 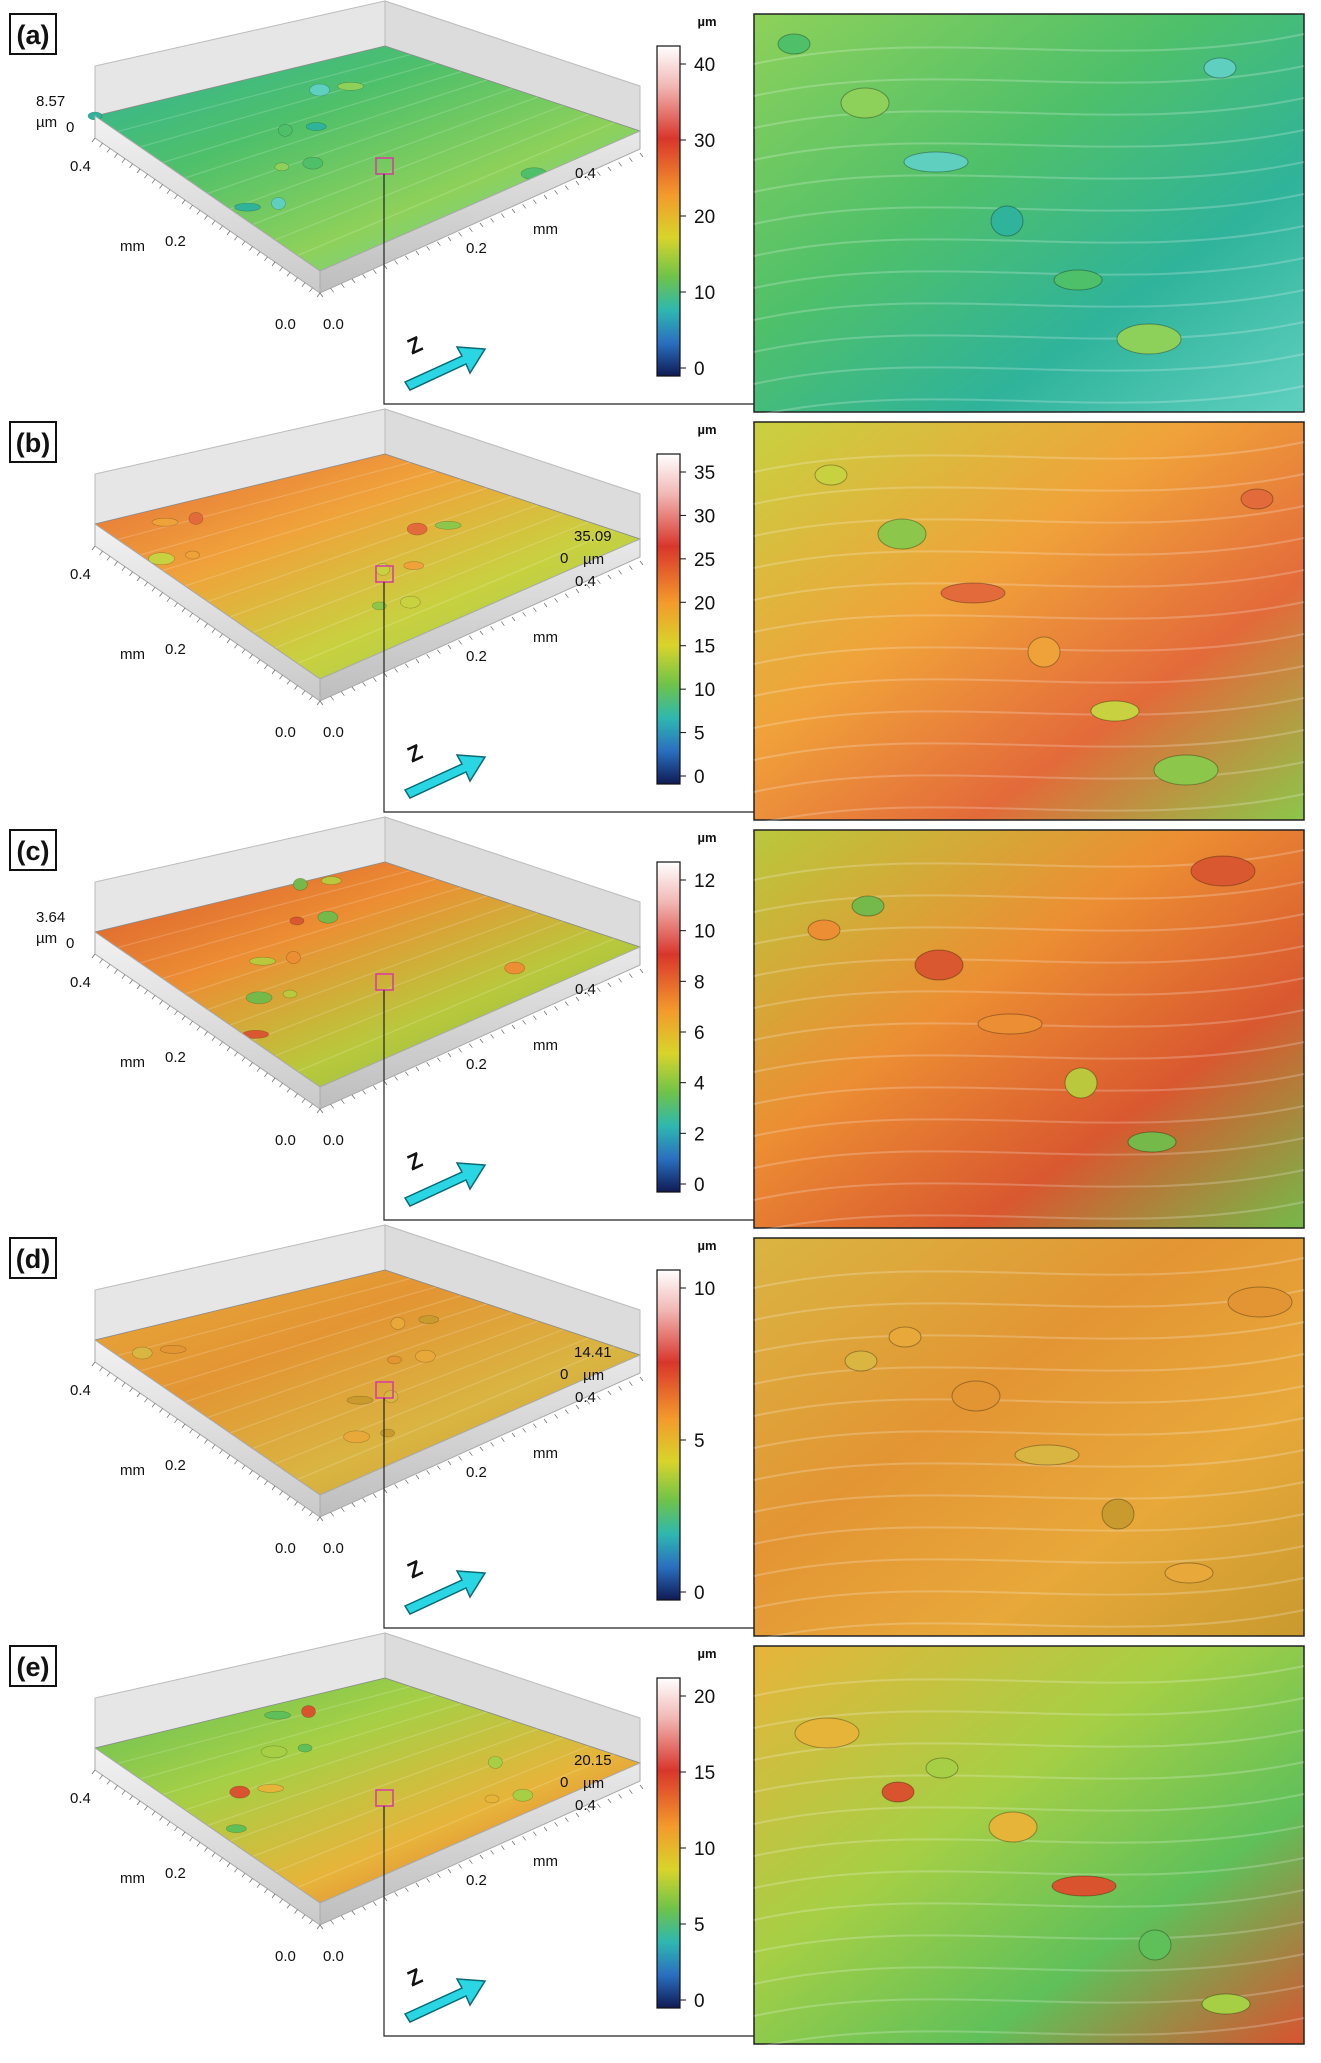 What do you see at coordinates (414, 345) in the screenshot?
I see `direction-label: Z` at bounding box center [414, 345].